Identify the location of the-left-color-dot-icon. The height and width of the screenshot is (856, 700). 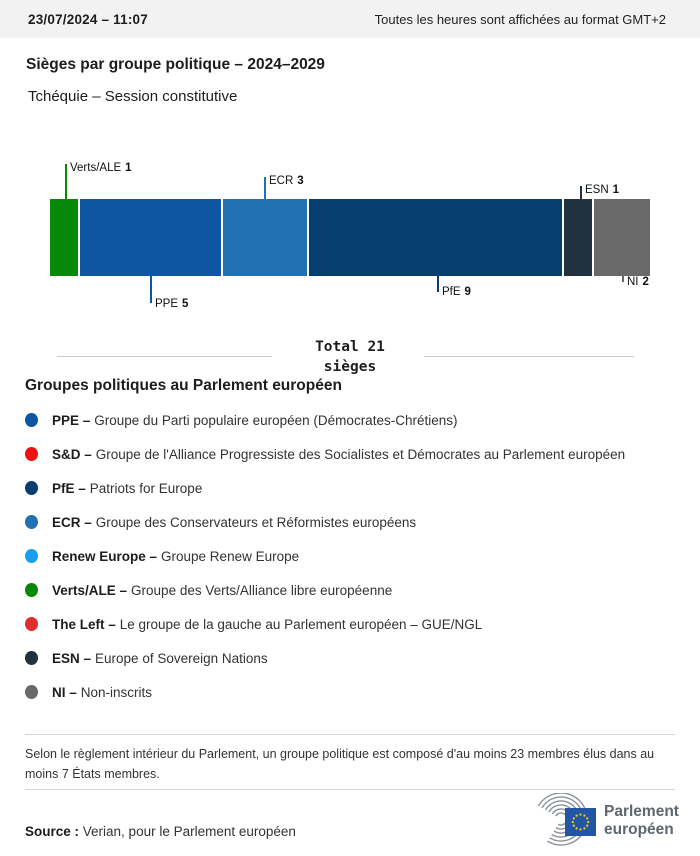
(31, 624).